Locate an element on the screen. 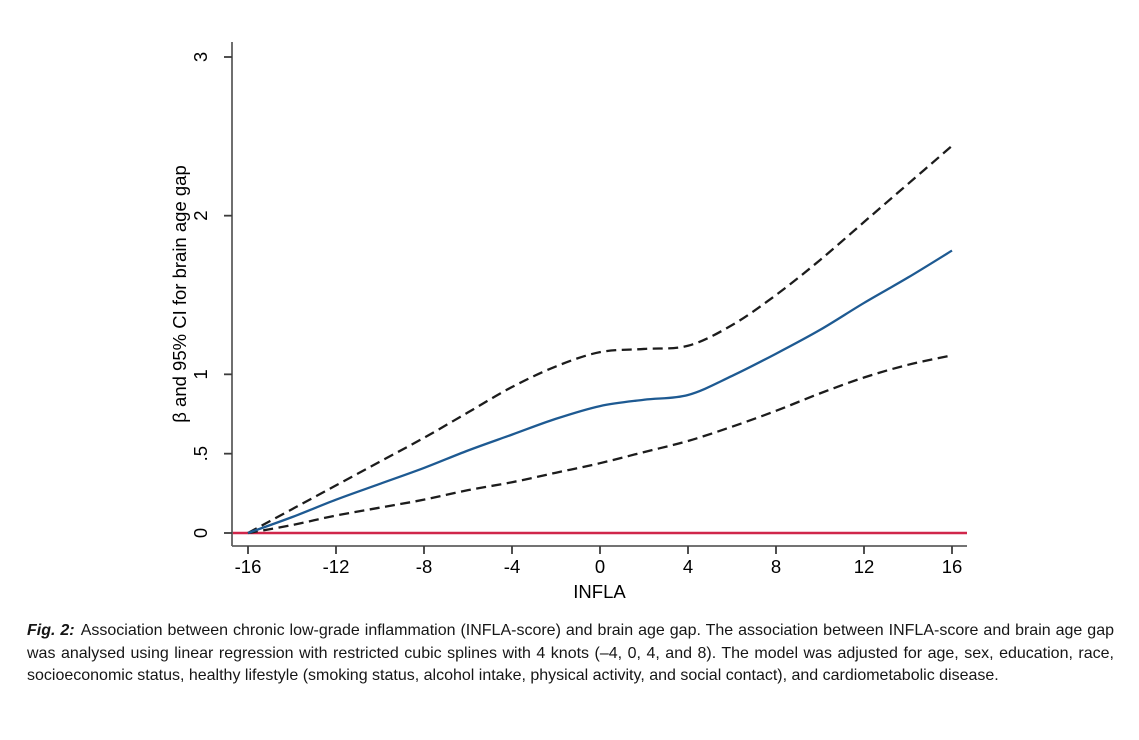  figure-caption-label: Fig. 2: is located at coordinates (51, 630).